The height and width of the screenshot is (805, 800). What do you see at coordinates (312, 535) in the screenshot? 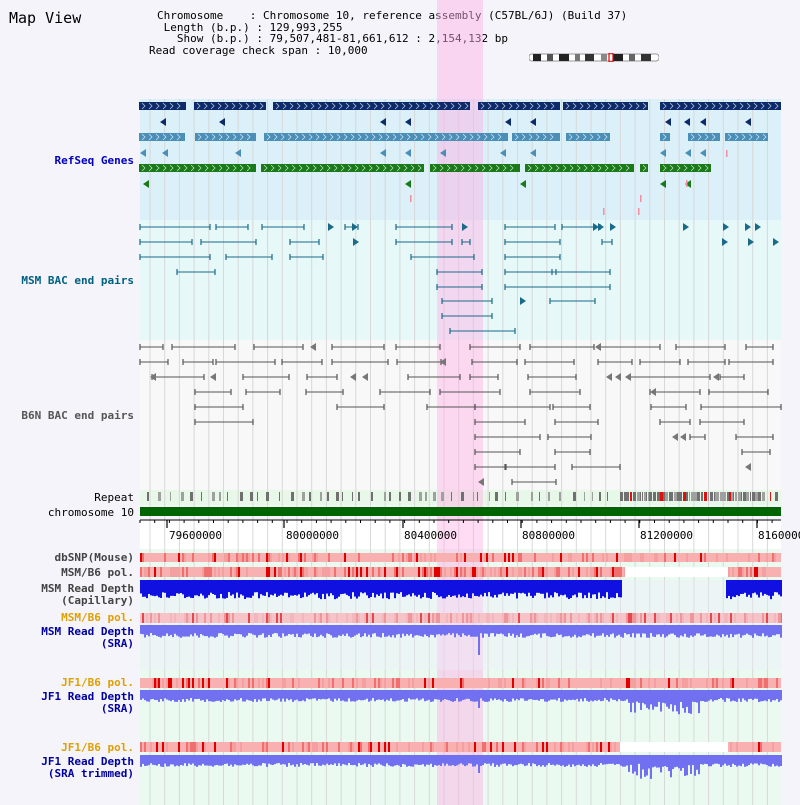
I see `axis-tick-label: 80000000` at bounding box center [312, 535].